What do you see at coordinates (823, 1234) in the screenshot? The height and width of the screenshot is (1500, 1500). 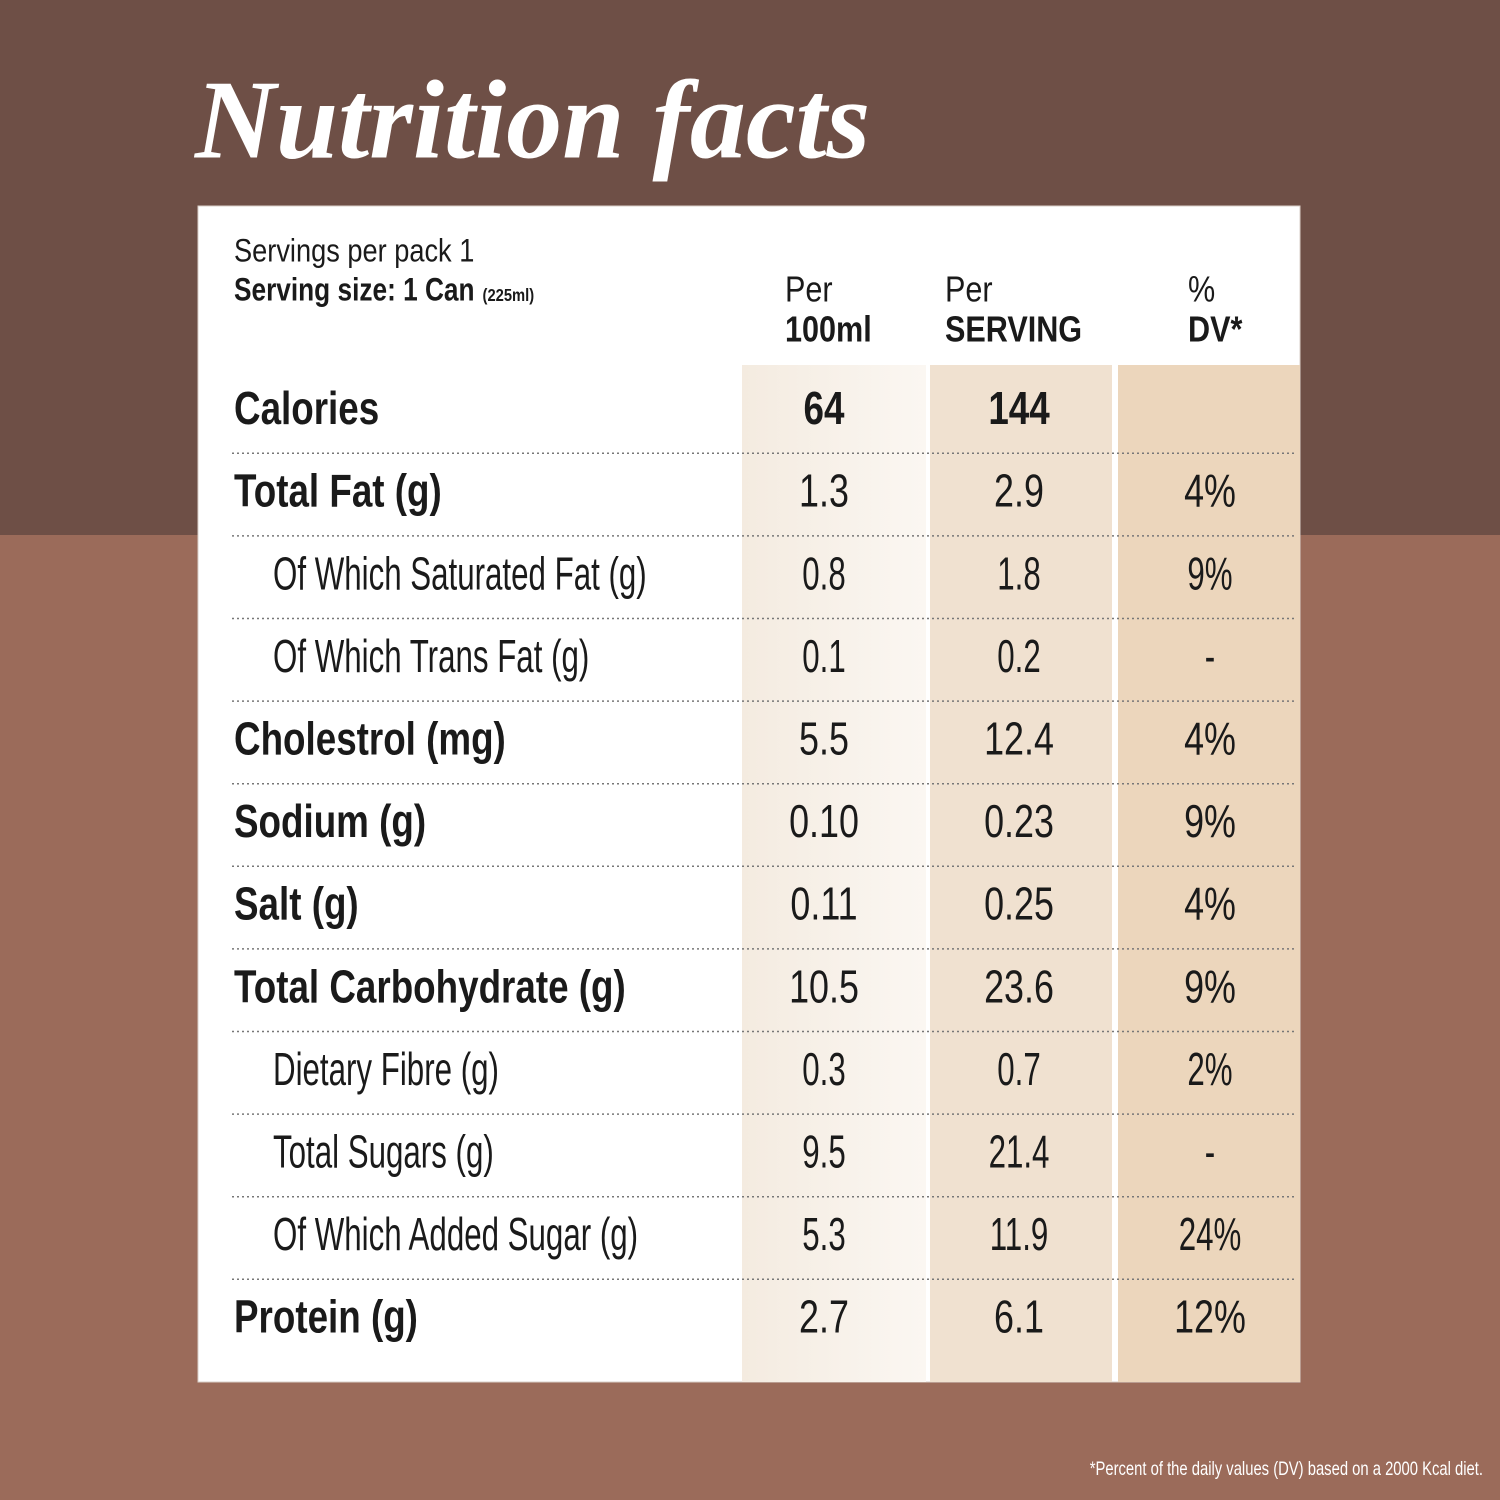 I see `value-wrap: 5.3` at bounding box center [823, 1234].